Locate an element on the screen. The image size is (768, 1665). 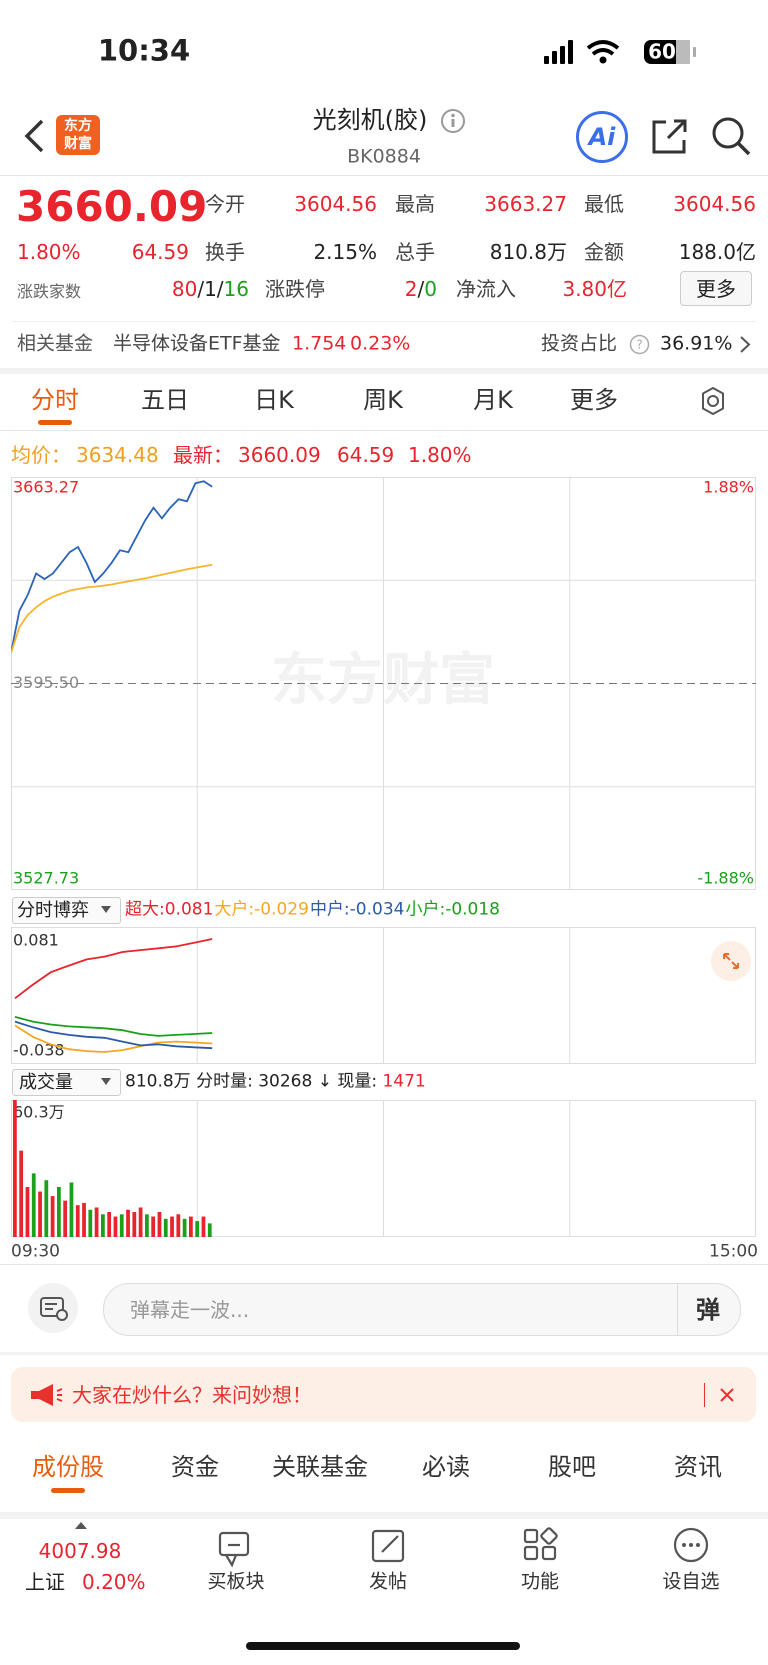
dock-item: 功能 is located at coordinates (540, 1581).